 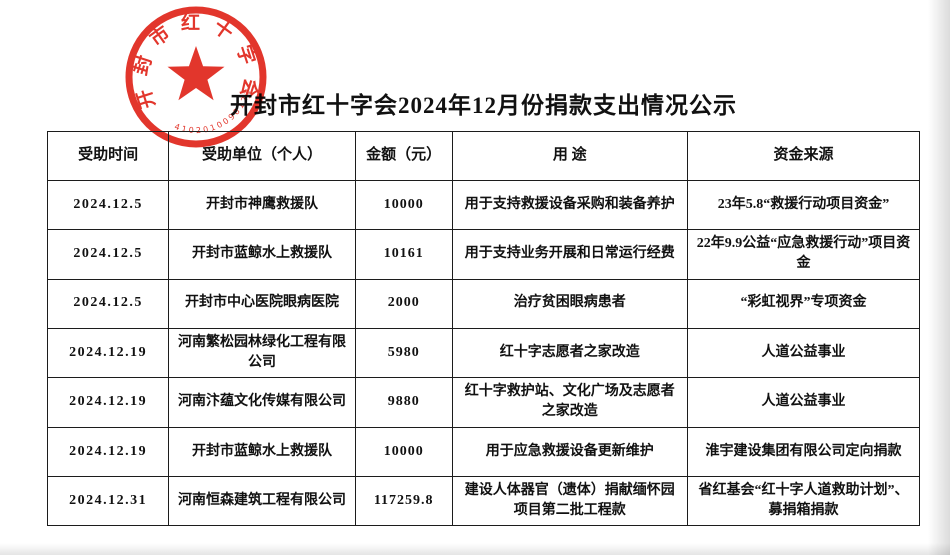 I want to click on page-title: 开封市红十字会2024年12月份捐款支出情况公示, so click(x=483, y=105).